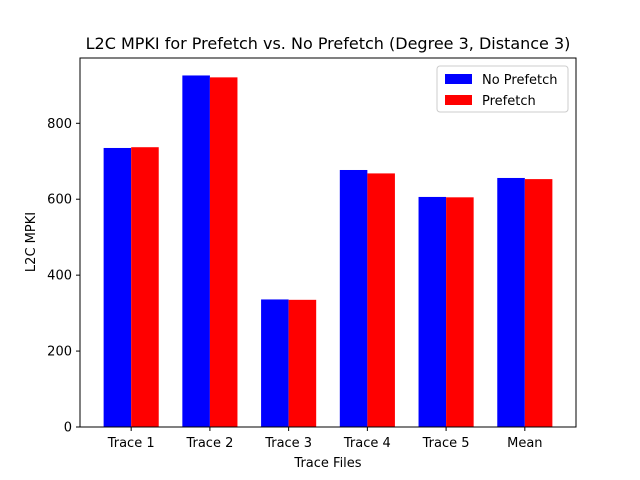 The width and height of the screenshot is (640, 480). What do you see at coordinates (502, 89) in the screenshot?
I see `legend: No Prefetch Prefetch` at bounding box center [502, 89].